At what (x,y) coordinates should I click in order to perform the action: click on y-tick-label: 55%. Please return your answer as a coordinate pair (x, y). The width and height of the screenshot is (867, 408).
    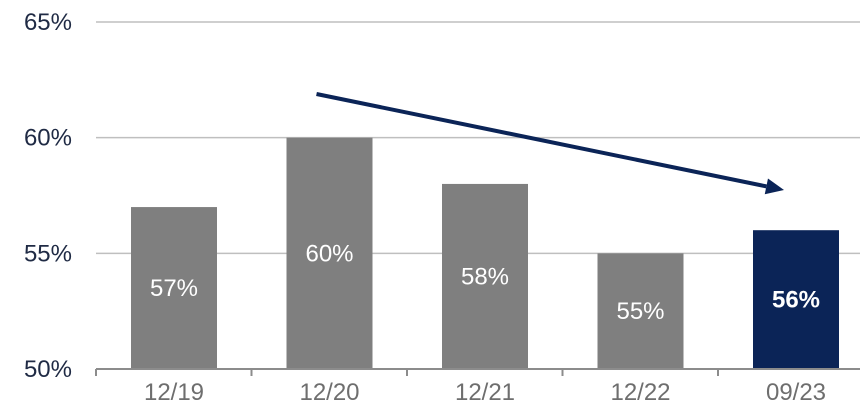
    Looking at the image, I should click on (48, 253).